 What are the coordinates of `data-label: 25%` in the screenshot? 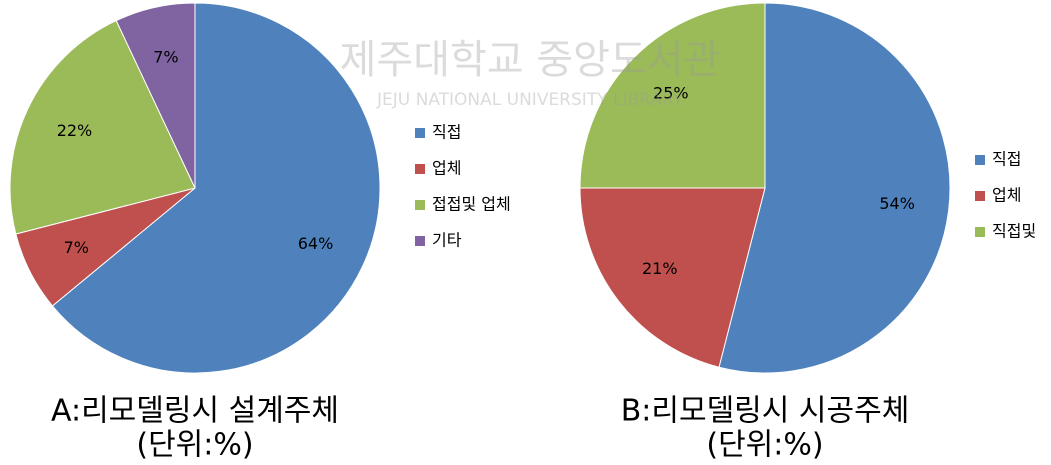 It's located at (671, 92).